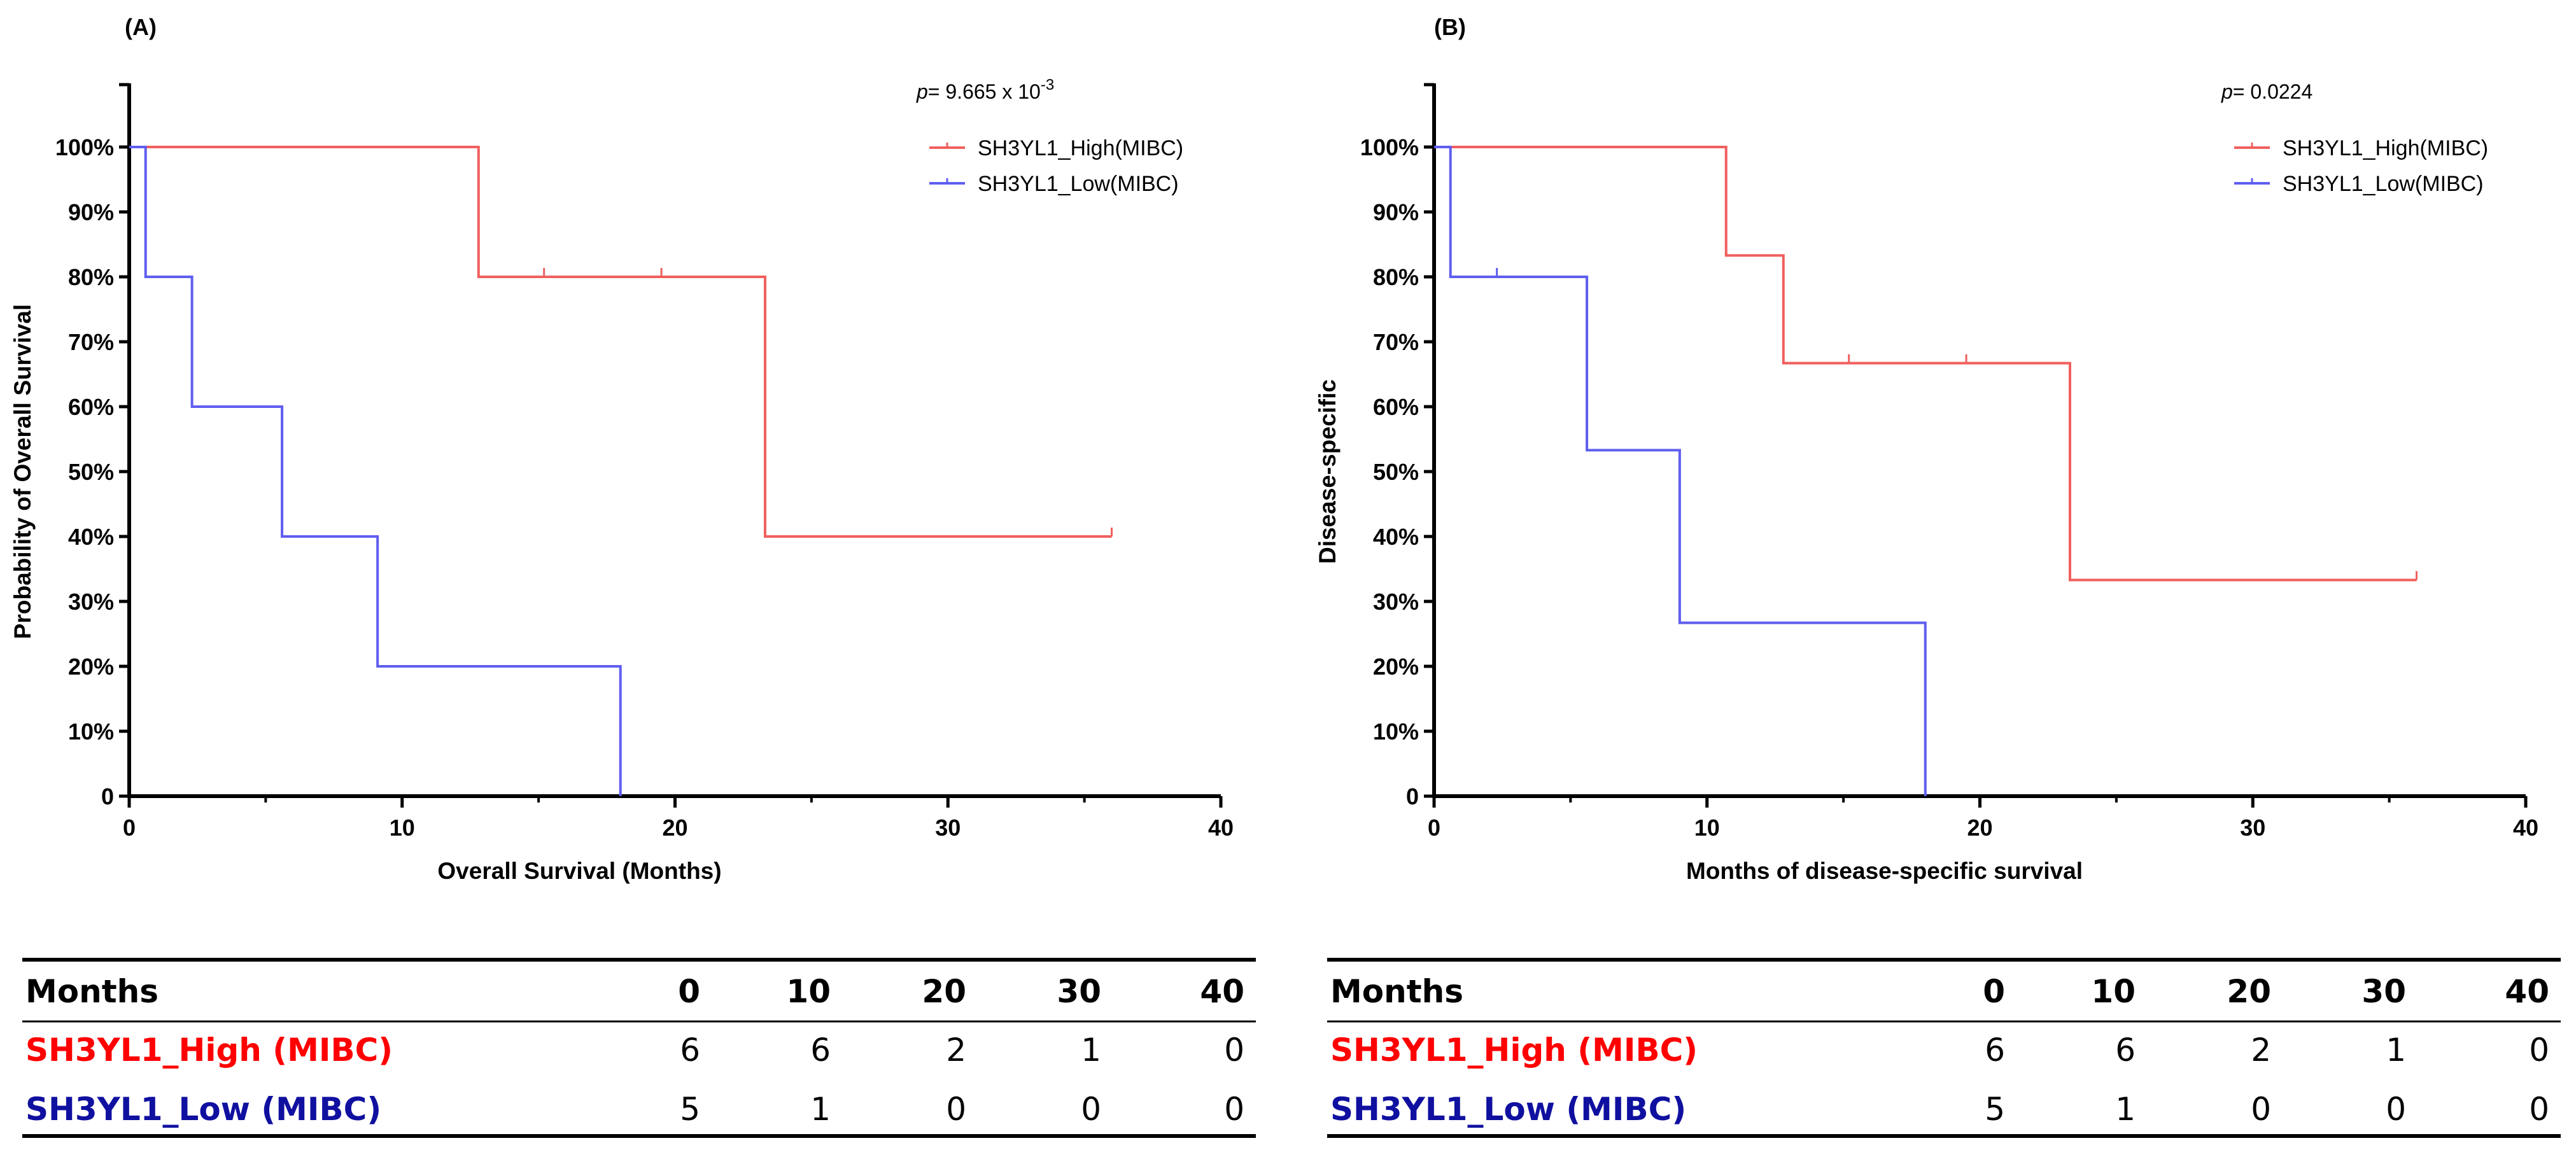  Describe the element at coordinates (23, 471) in the screenshot. I see `y-axis-title: Probability of Overall Survival` at that location.